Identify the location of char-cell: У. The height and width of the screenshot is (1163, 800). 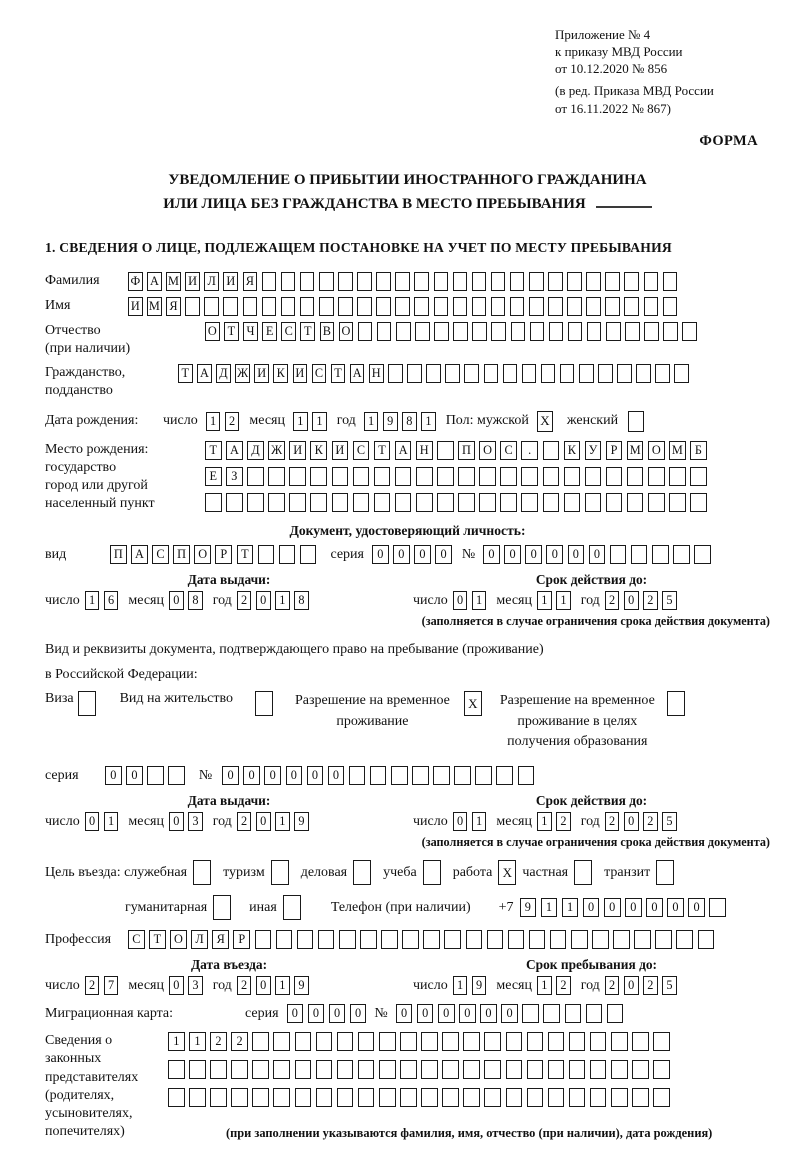
(593, 450).